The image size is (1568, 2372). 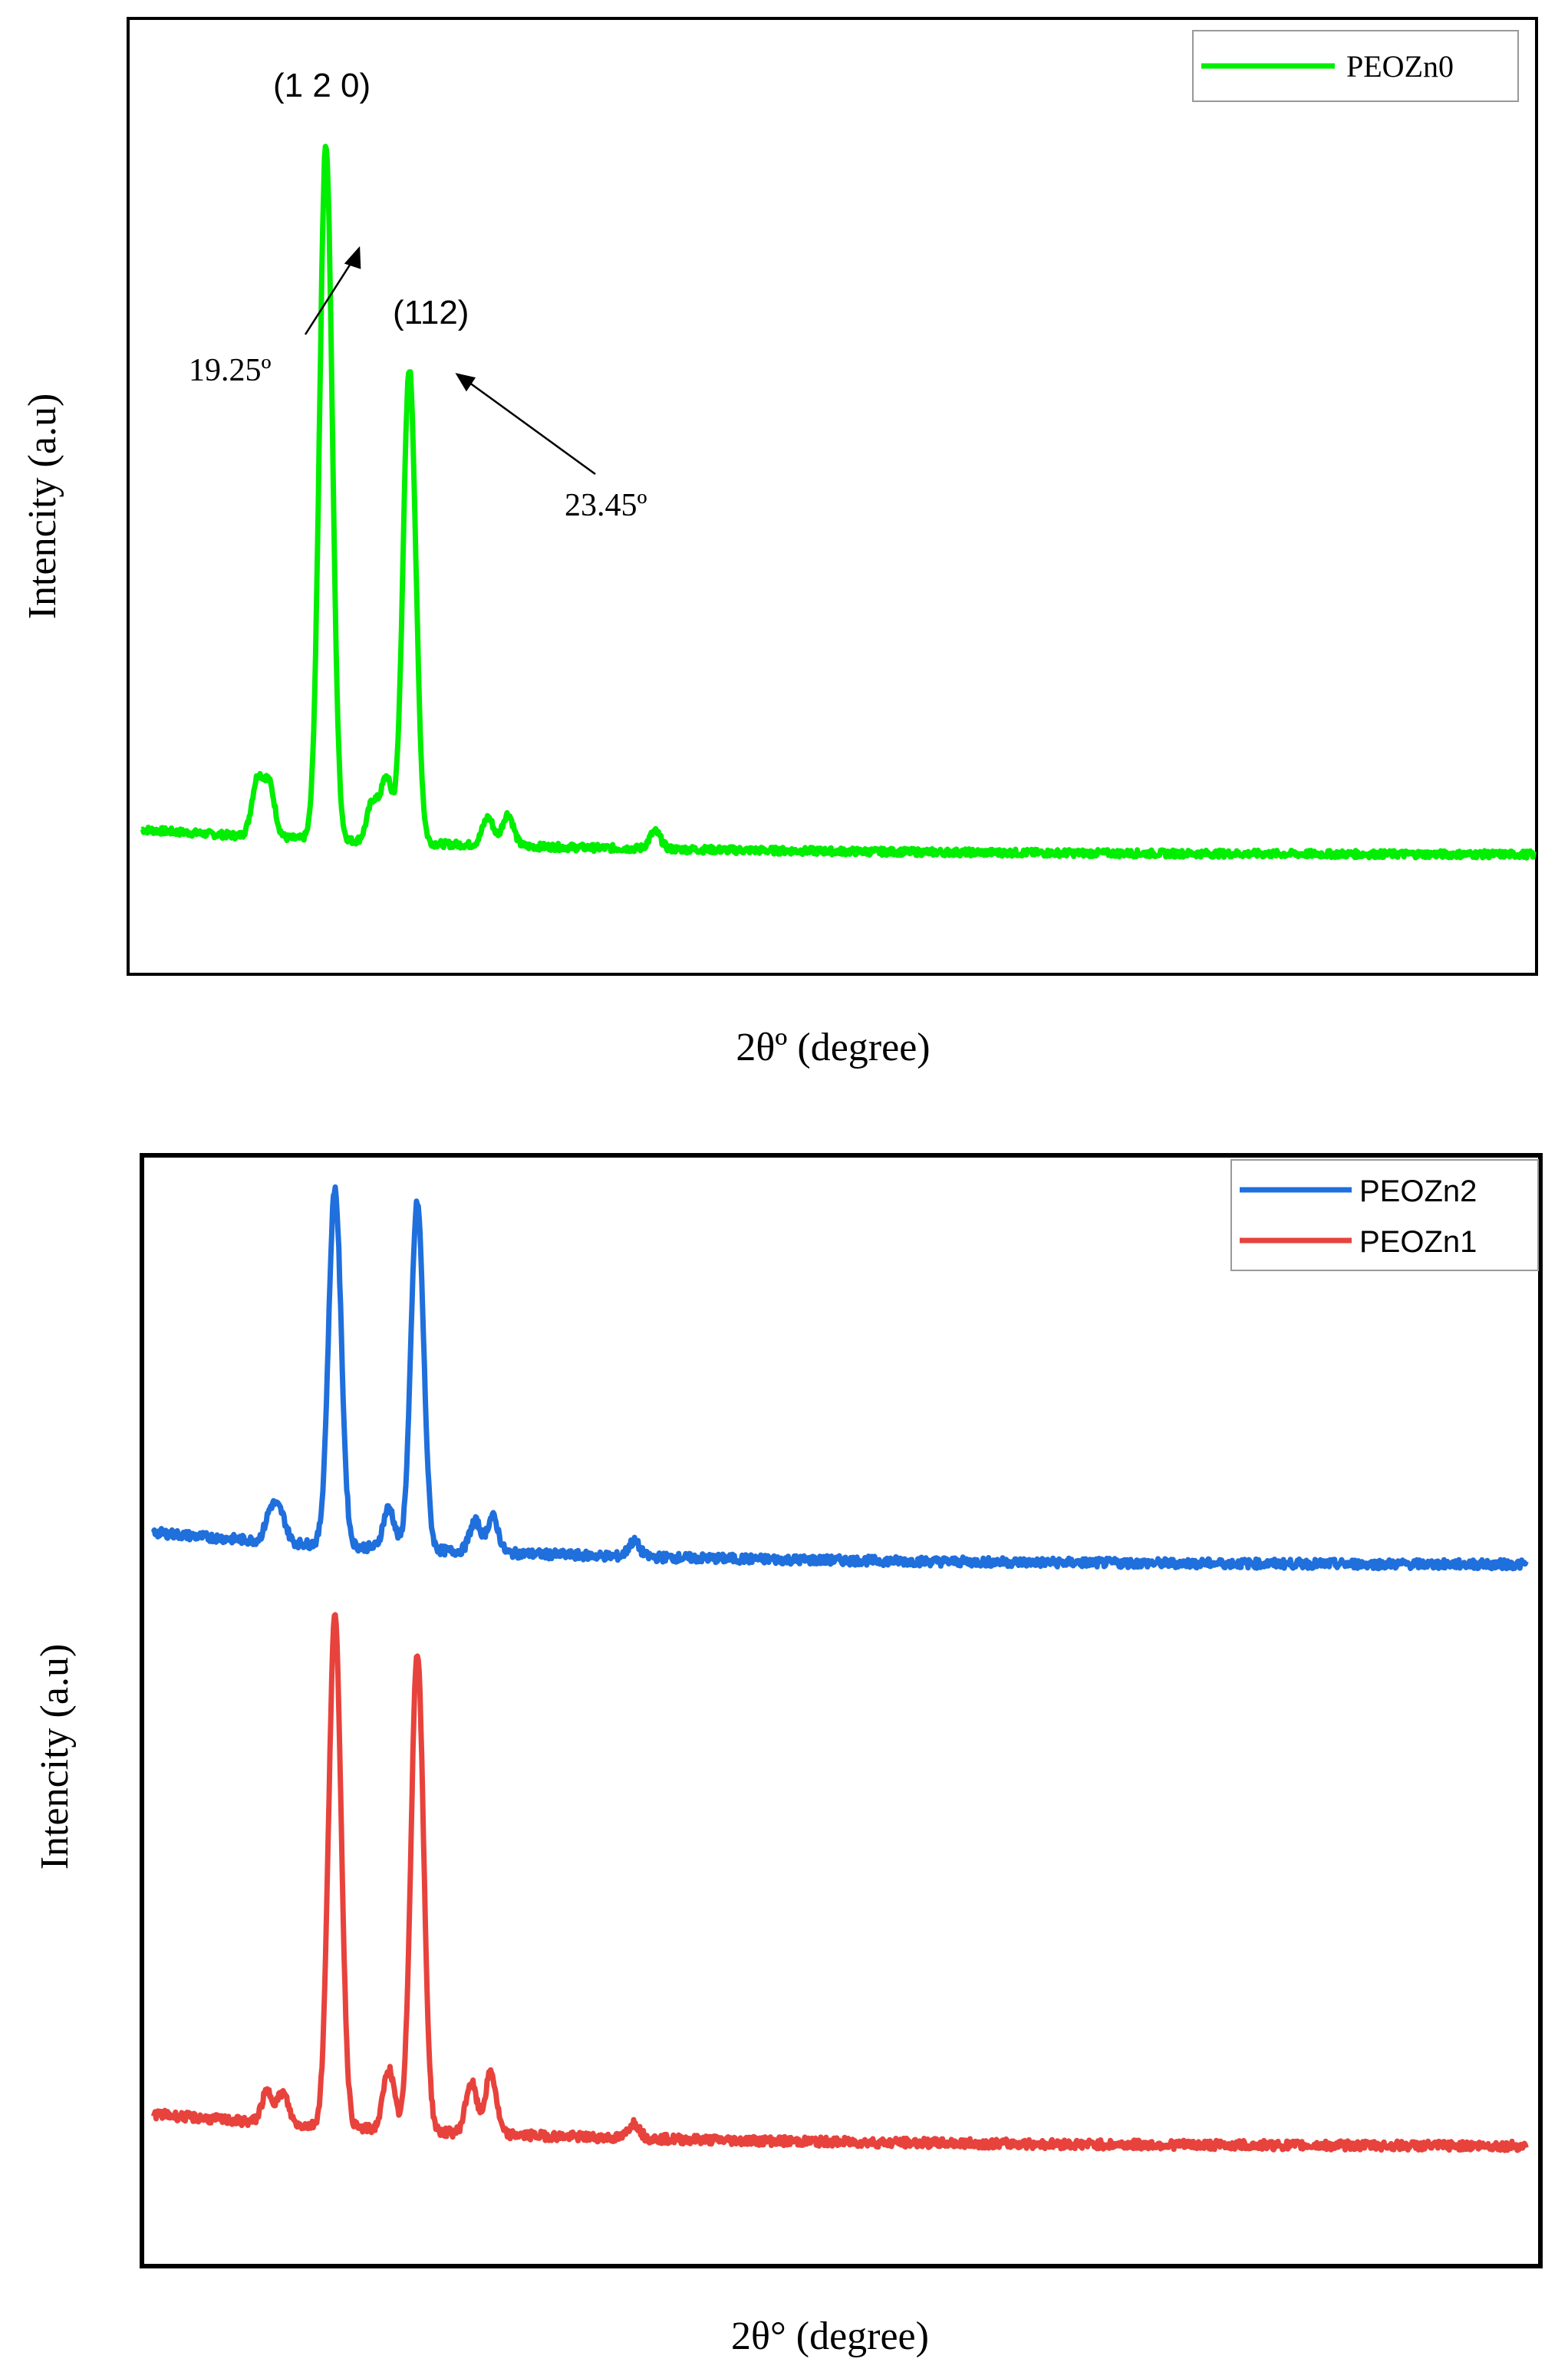 What do you see at coordinates (606, 505) in the screenshot?
I see `peak-angle-label-2345: 23.45º` at bounding box center [606, 505].